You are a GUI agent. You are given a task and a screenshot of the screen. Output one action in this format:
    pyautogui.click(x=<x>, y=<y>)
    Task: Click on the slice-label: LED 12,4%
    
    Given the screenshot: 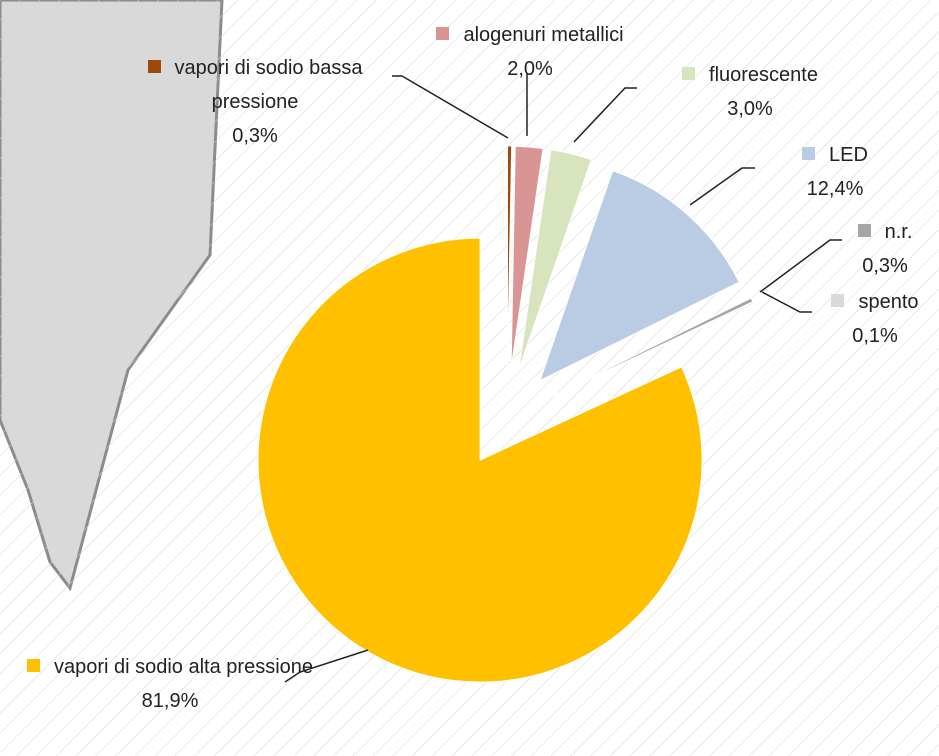 What is the action you would take?
    pyautogui.click(x=835, y=172)
    